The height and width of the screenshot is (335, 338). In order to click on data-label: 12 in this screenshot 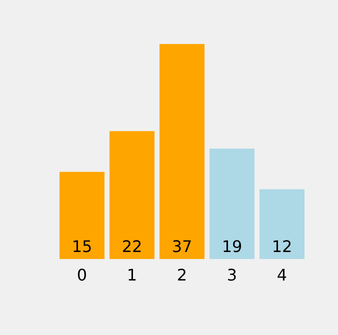, I will do `click(282, 246)`.